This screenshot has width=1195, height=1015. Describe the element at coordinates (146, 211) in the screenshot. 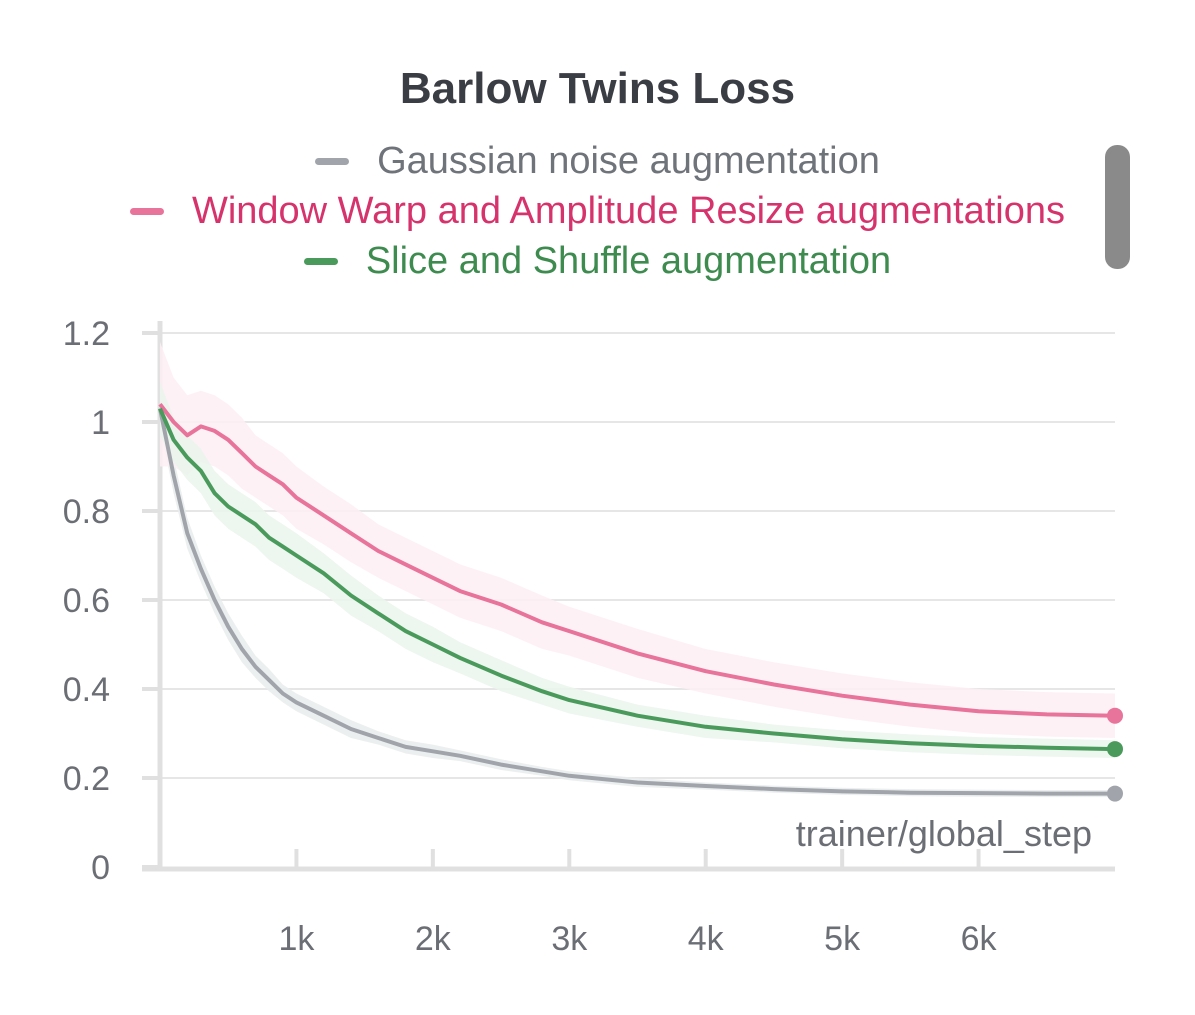

I see `legend-swatch-window-warp` at that location.